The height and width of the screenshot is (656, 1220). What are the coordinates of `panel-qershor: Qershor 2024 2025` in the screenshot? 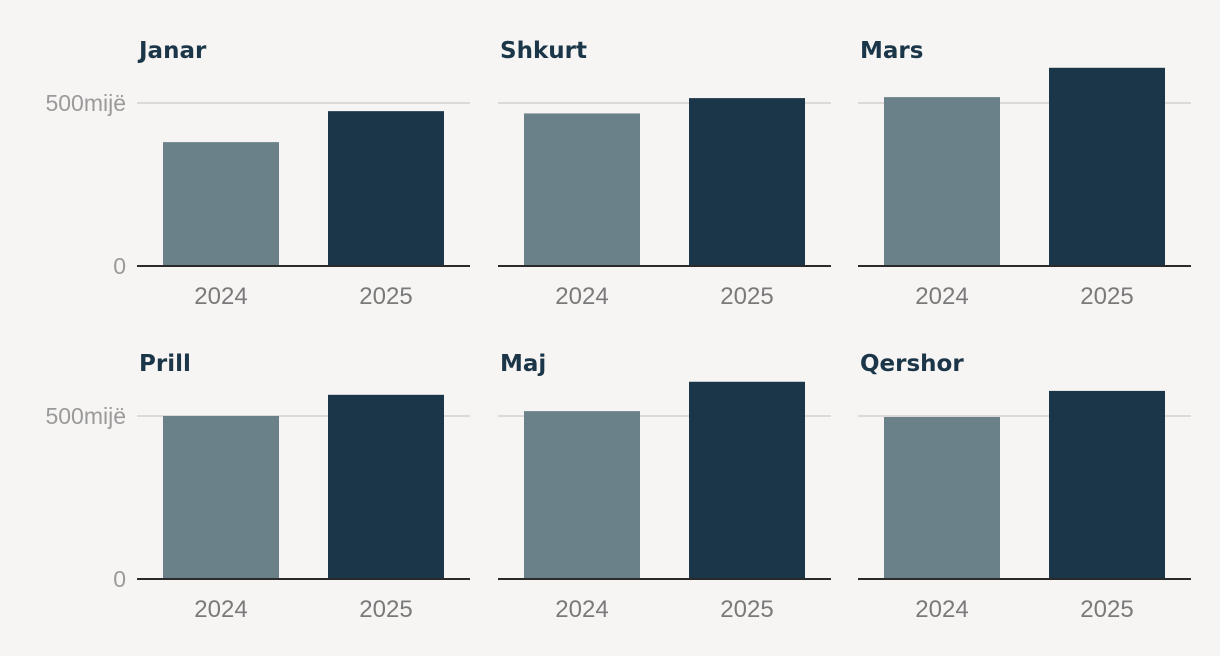 It's located at (1024, 487).